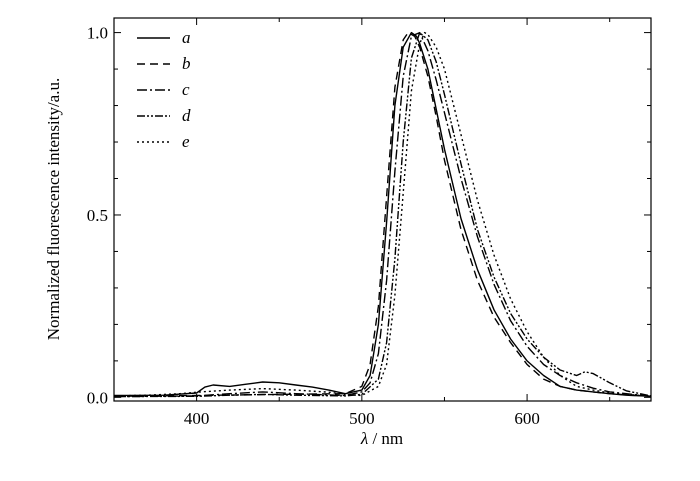 The height and width of the screenshot is (481, 700). Describe the element at coordinates (364, 438) in the screenshot. I see `x-axis-symbol: λ` at that location.